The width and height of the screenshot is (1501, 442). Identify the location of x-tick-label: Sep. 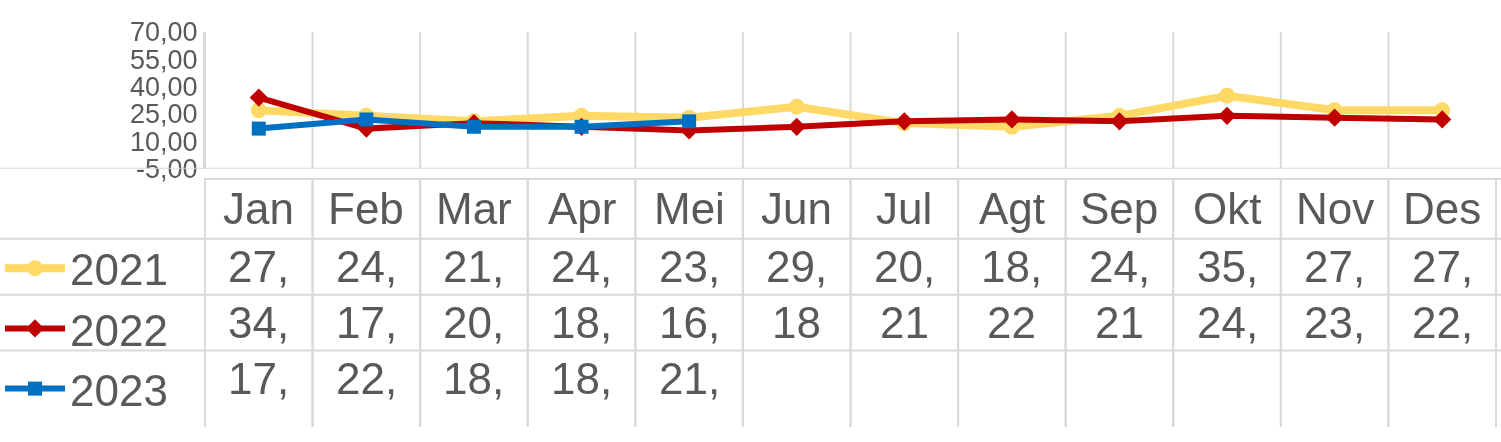
(1119, 208).